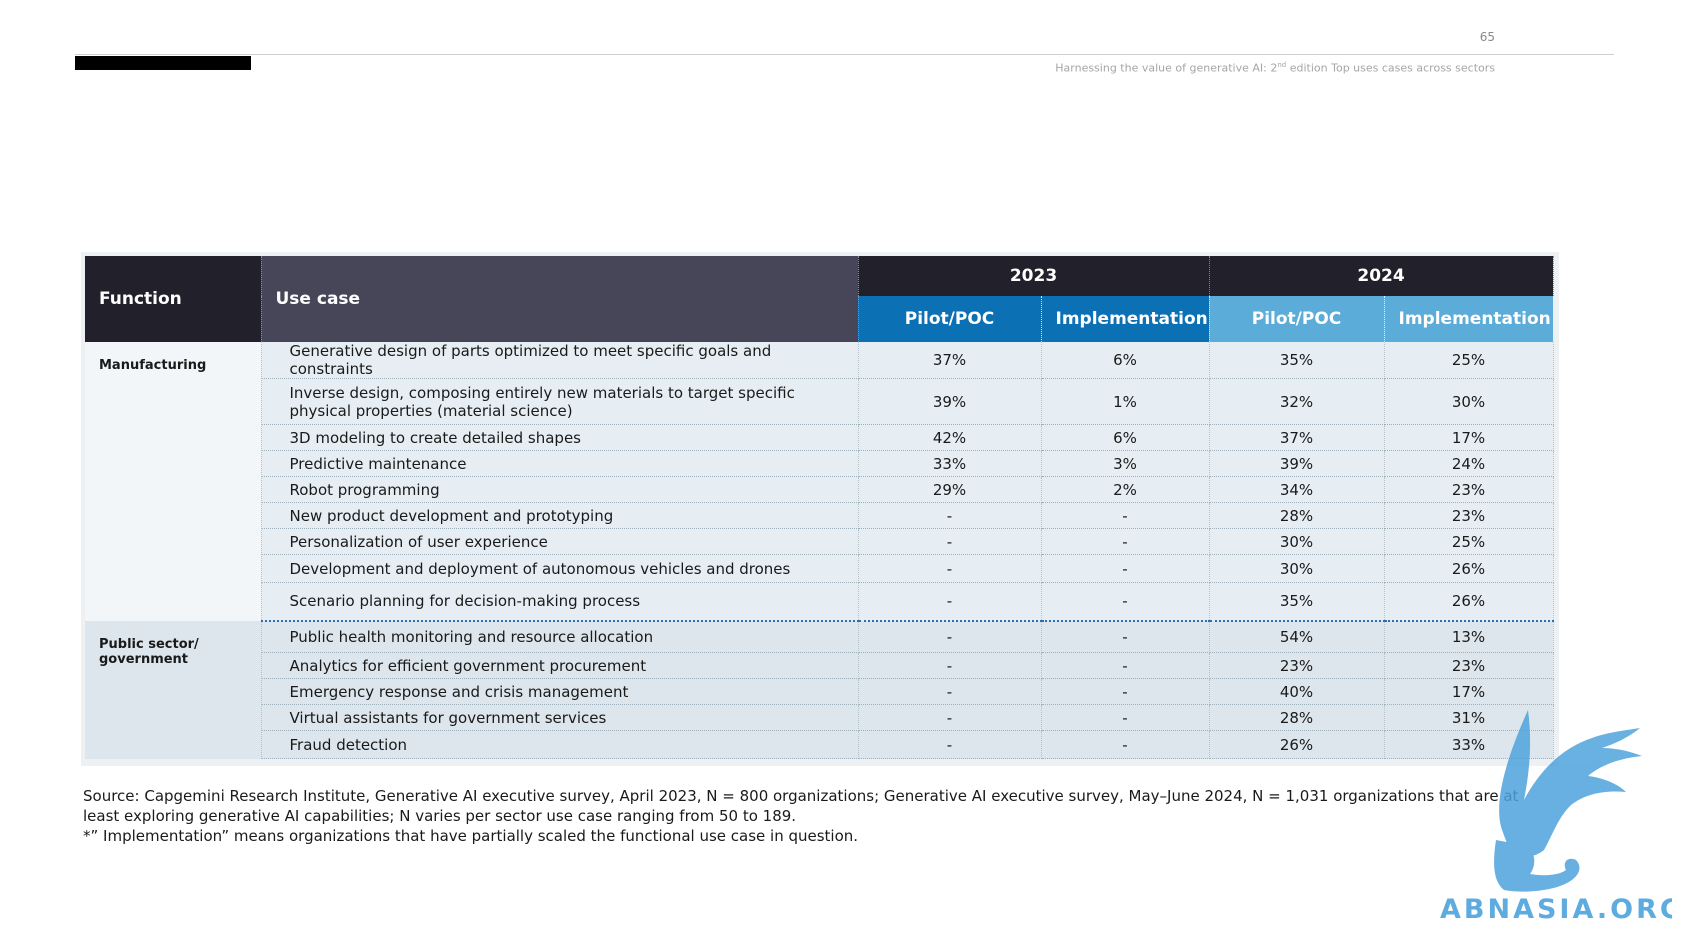  Describe the element at coordinates (1469, 463) in the screenshot. I see `implementation-2024-cell: 24%` at that location.